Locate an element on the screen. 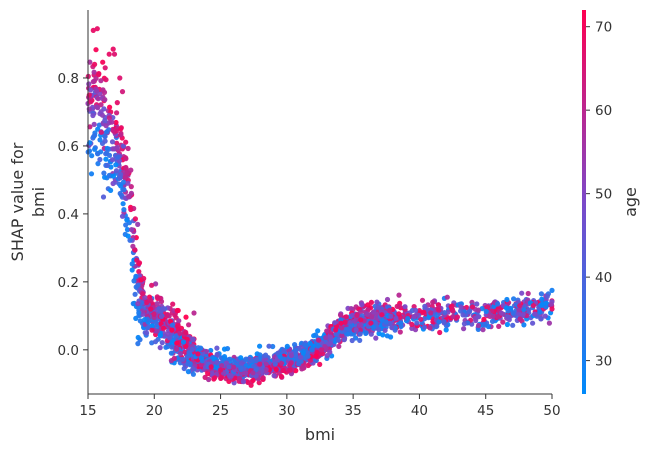  colorbar is located at coordinates (584, 202).